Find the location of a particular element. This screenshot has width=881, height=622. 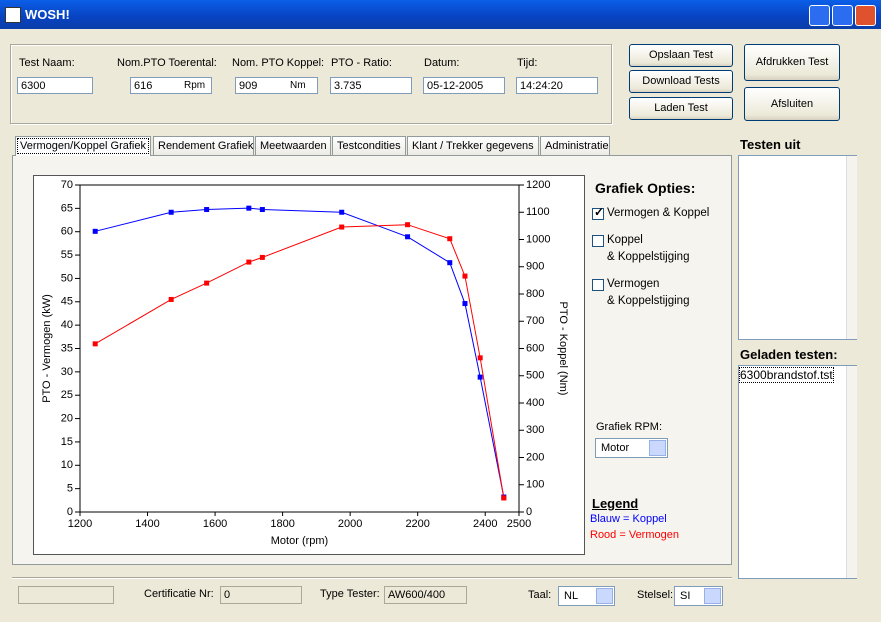

tests-out-list is located at coordinates (797, 247).